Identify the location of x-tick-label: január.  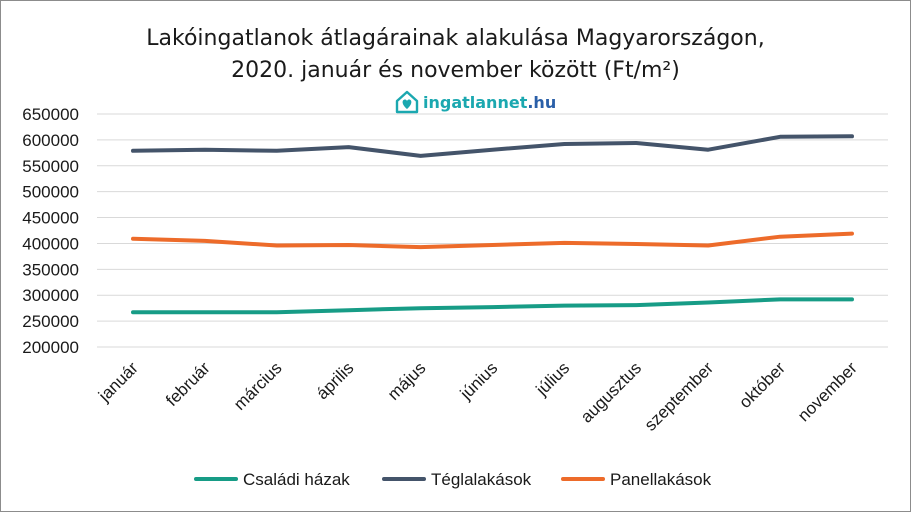
(118, 382).